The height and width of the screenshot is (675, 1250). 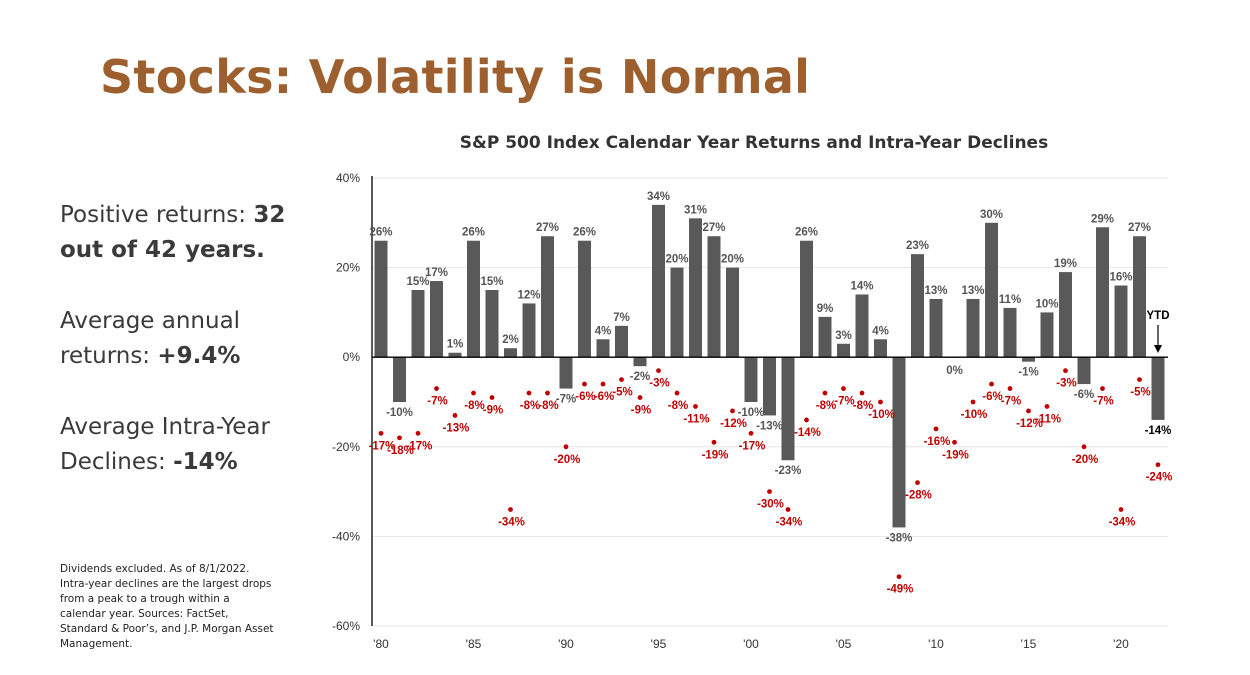 I want to click on return-label: 34%, so click(x=658, y=197).